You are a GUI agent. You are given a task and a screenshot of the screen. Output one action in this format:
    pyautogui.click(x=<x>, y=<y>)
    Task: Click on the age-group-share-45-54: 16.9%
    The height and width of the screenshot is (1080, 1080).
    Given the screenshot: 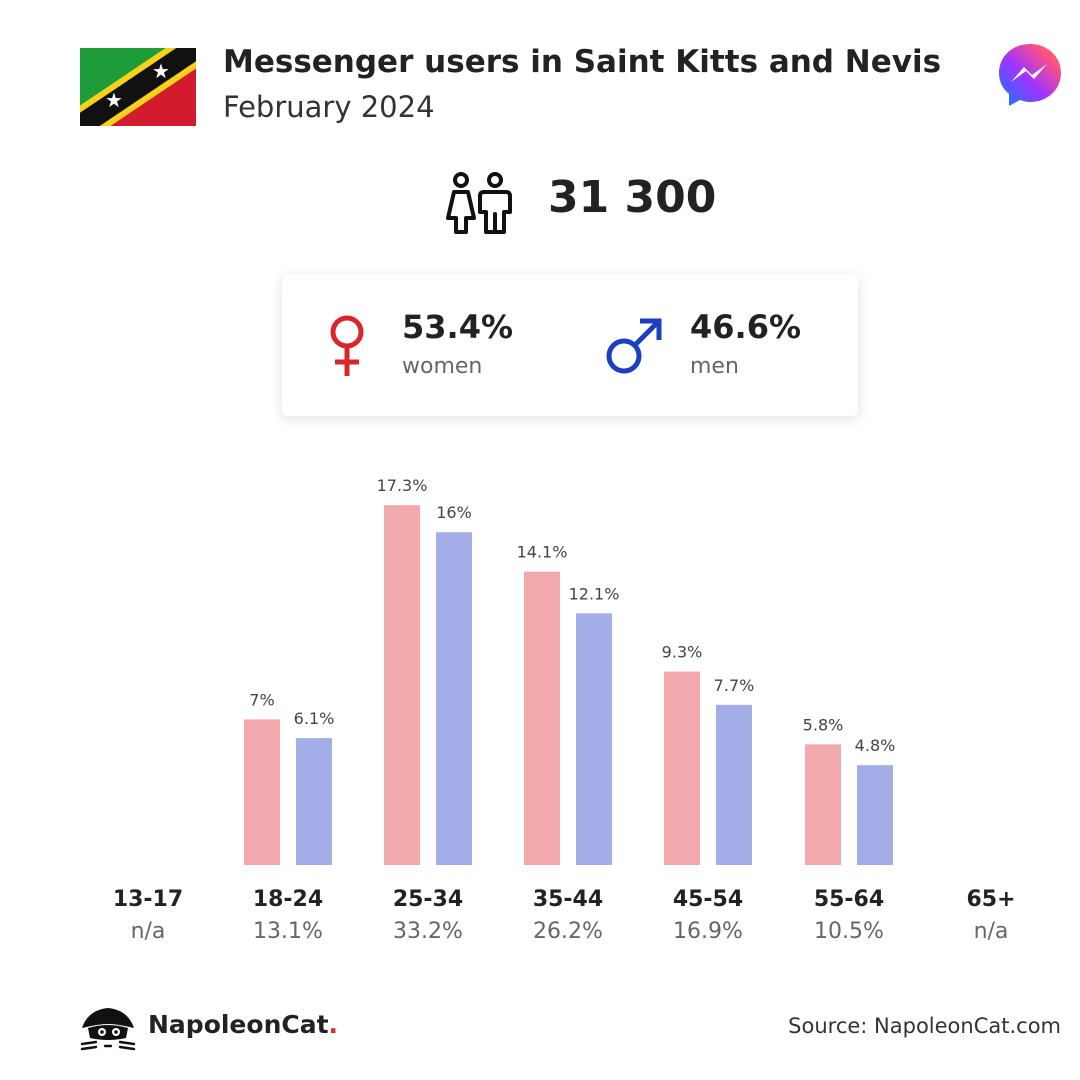 What is the action you would take?
    pyautogui.click(x=708, y=931)
    